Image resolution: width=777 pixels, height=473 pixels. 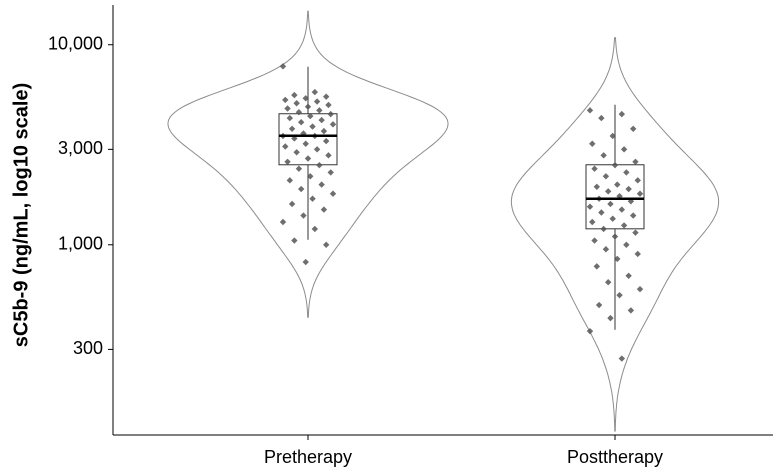 What do you see at coordinates (80, 244) in the screenshot?
I see `y-tick-label: 1,000` at bounding box center [80, 244].